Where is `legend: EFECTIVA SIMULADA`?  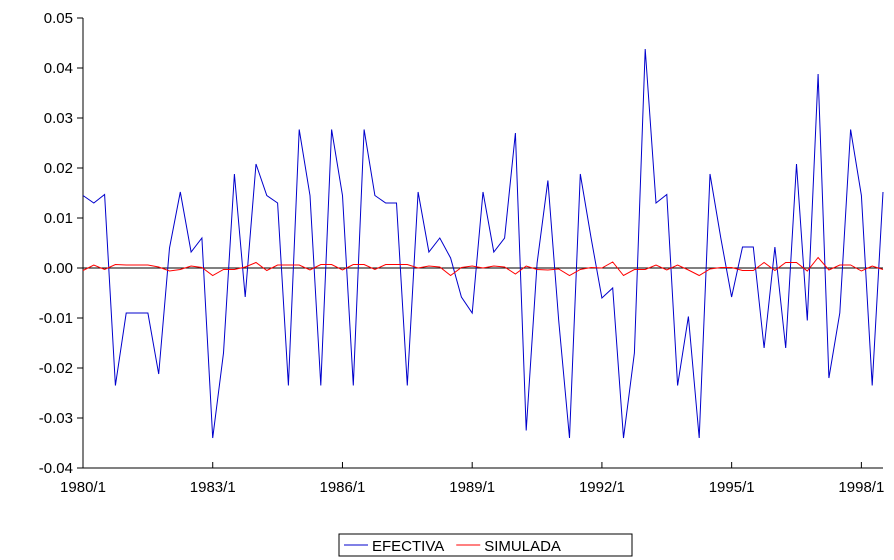 legend: EFECTIVA SIMULADA is located at coordinates (485, 545).